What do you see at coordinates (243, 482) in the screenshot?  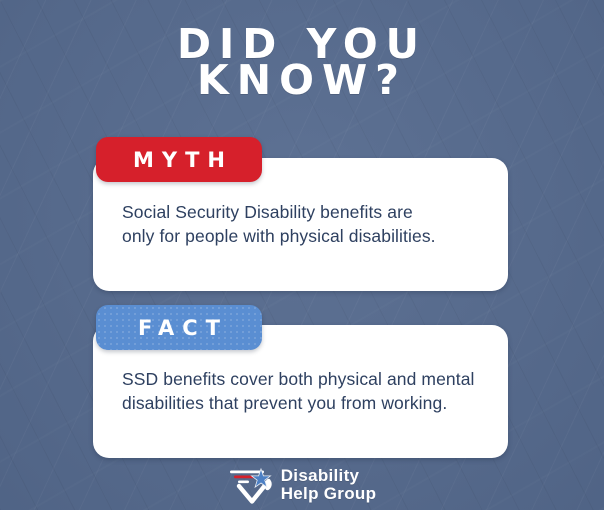 I see `stripe-white-short` at bounding box center [243, 482].